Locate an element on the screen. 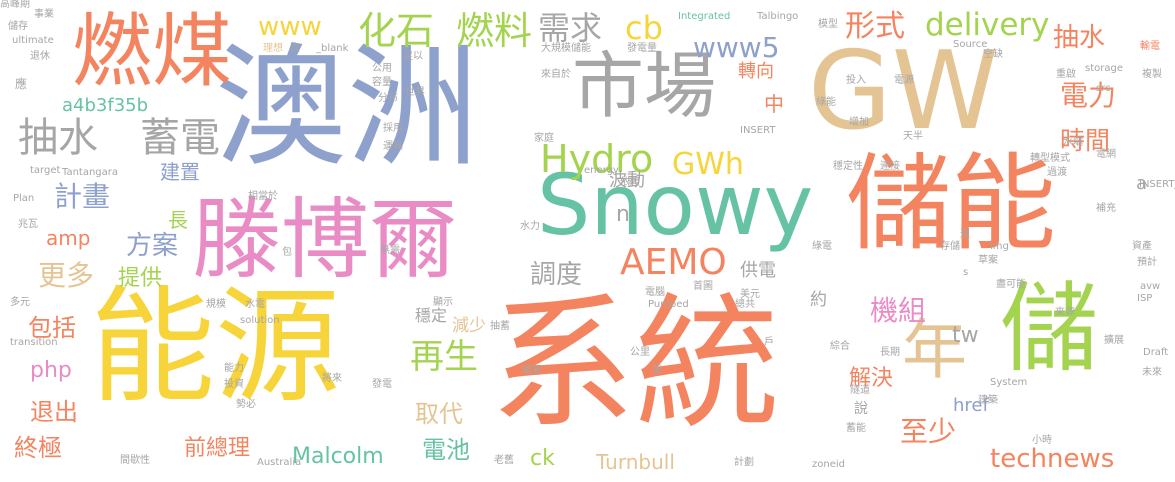 The height and width of the screenshot is (482, 1175). cloud-word: Malcolm is located at coordinates (338, 456).